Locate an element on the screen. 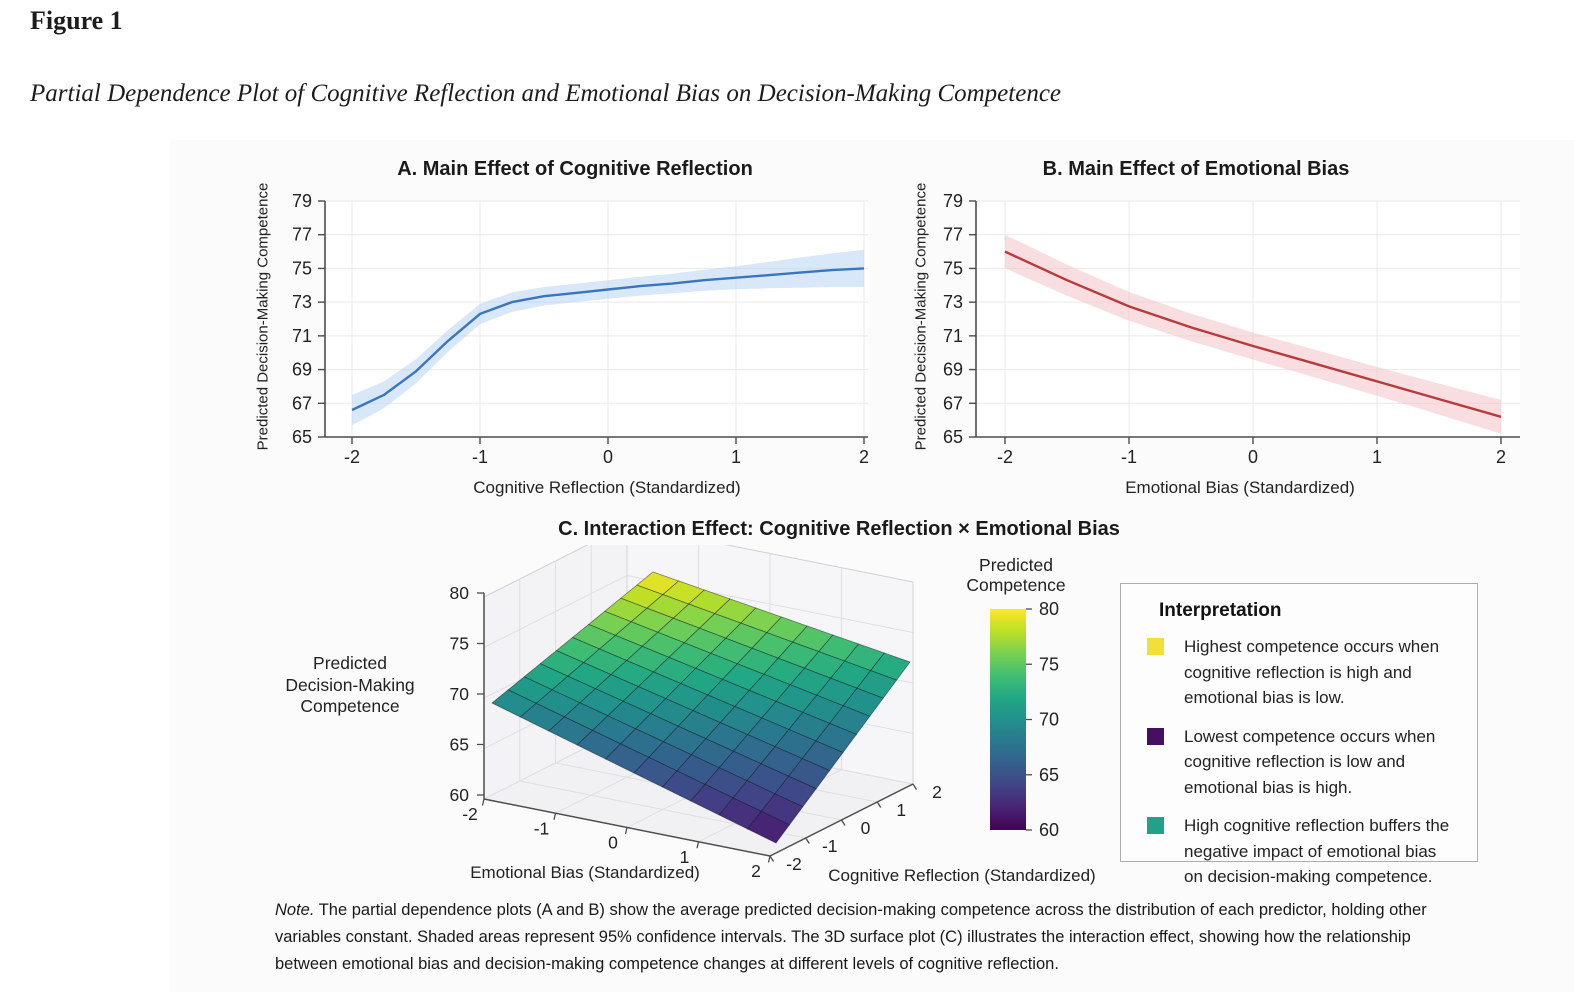 The image size is (1574, 1001). legend-swatch-teal is located at coordinates (1155, 825).